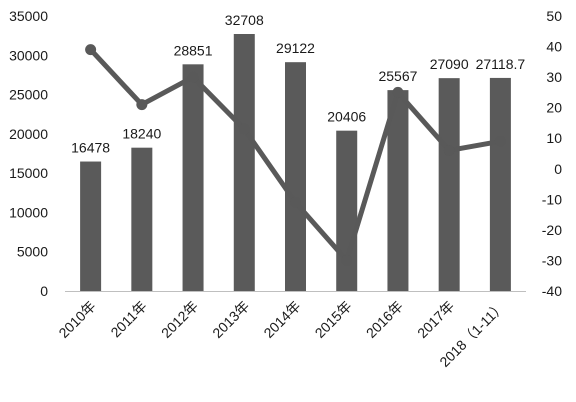  What do you see at coordinates (128, 319) in the screenshot?
I see `category-label: 2011年` at bounding box center [128, 319].